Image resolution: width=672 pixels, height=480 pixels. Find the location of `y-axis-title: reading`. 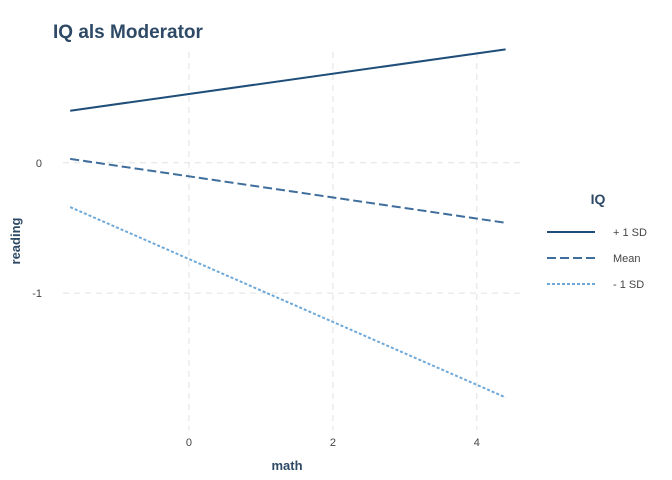

y-axis-title: reading is located at coordinates (15, 240).